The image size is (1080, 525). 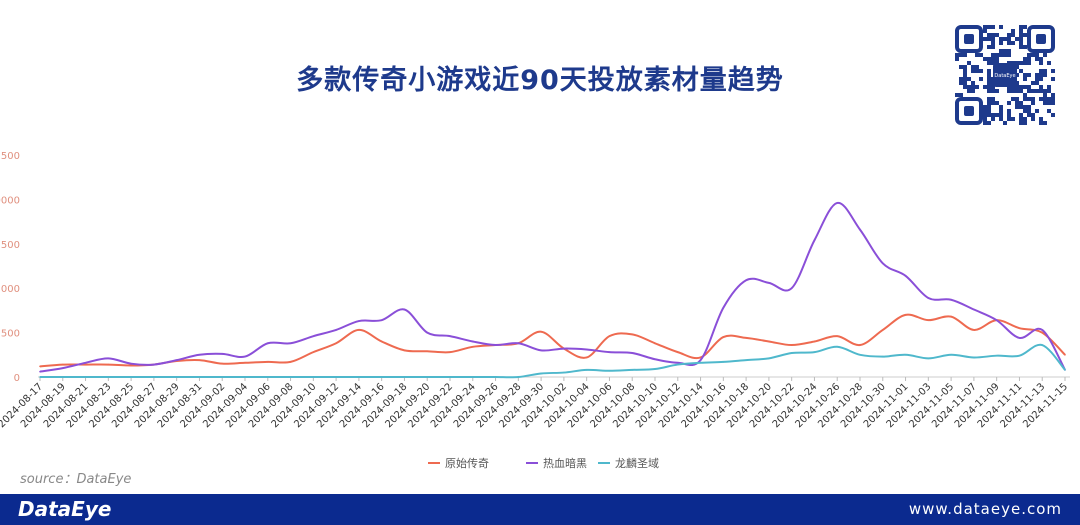 What do you see at coordinates (540, 509) in the screenshot?
I see `footer-bar: DataEye www.dataeye.com` at bounding box center [540, 509].